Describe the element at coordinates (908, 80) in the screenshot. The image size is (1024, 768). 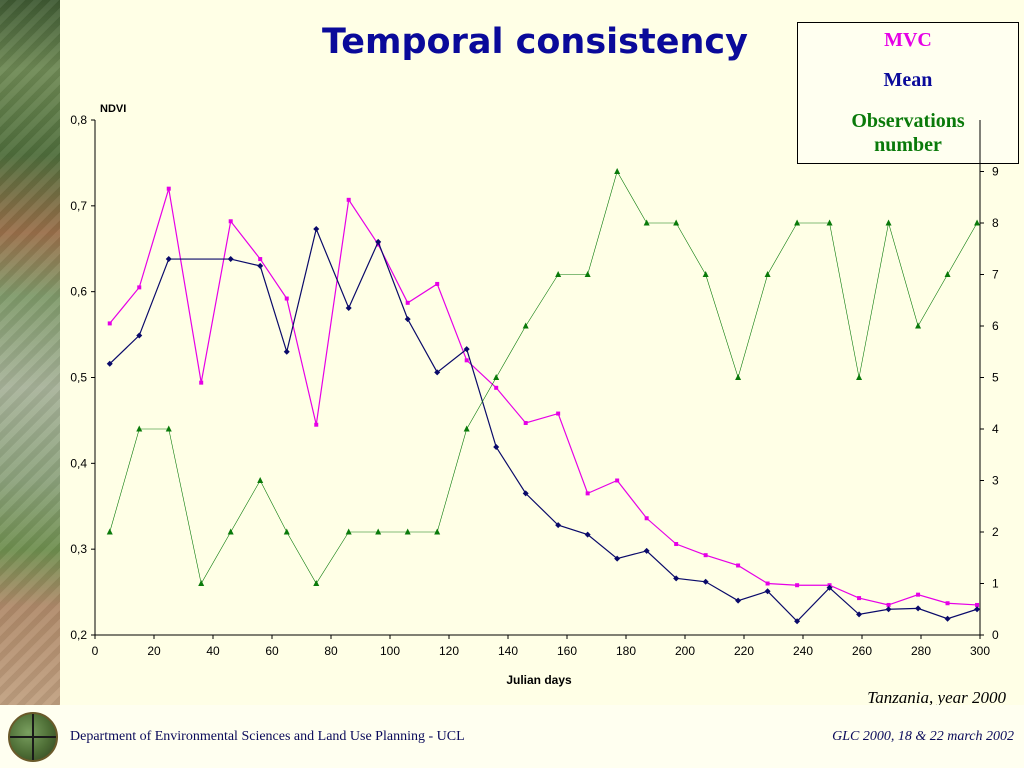
I see `legend-mean: Mean` at that location.